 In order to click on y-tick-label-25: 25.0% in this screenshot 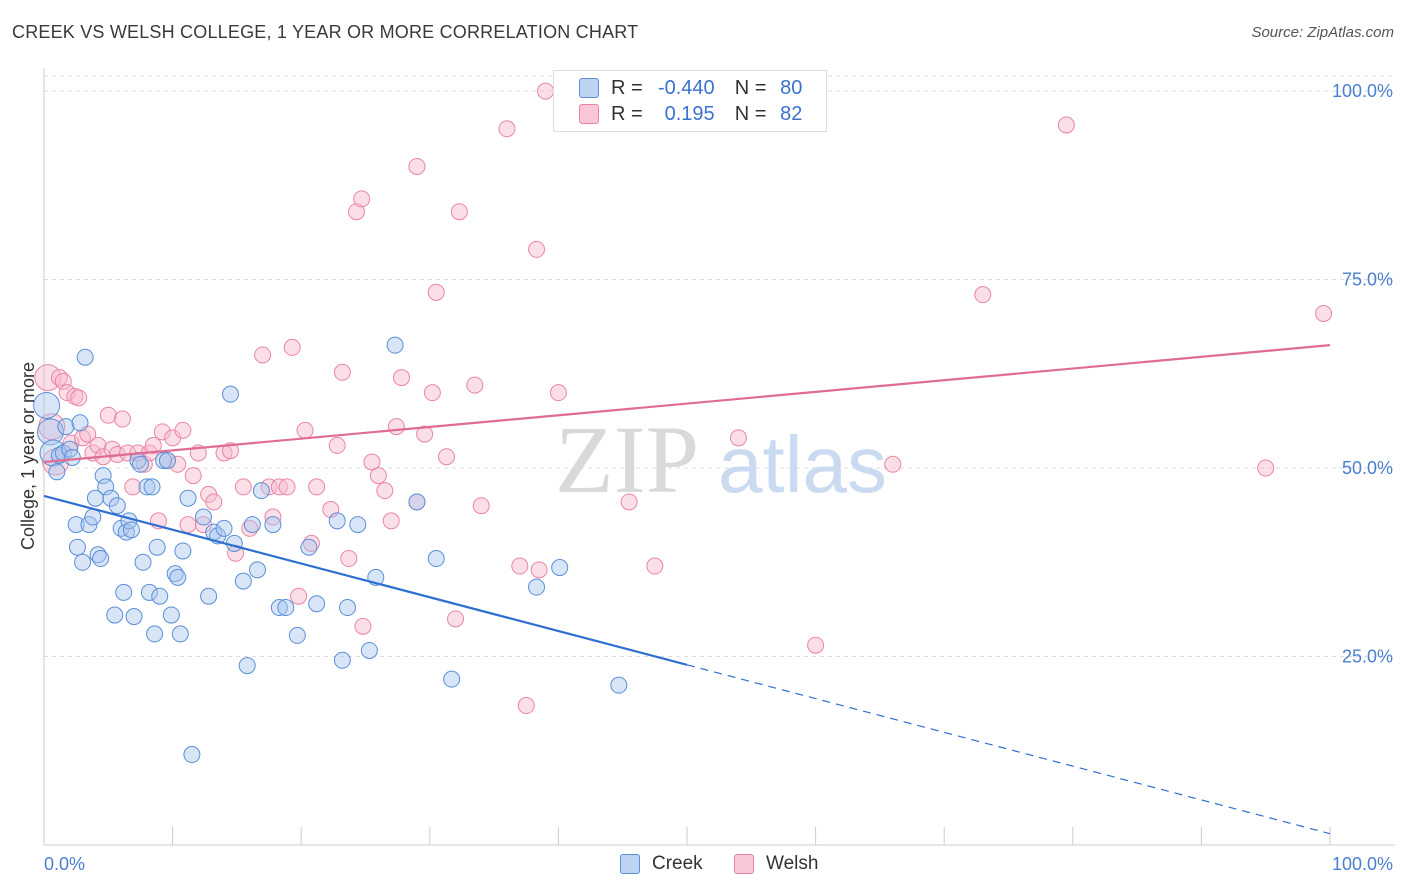, I will do `click(1367, 657)`.